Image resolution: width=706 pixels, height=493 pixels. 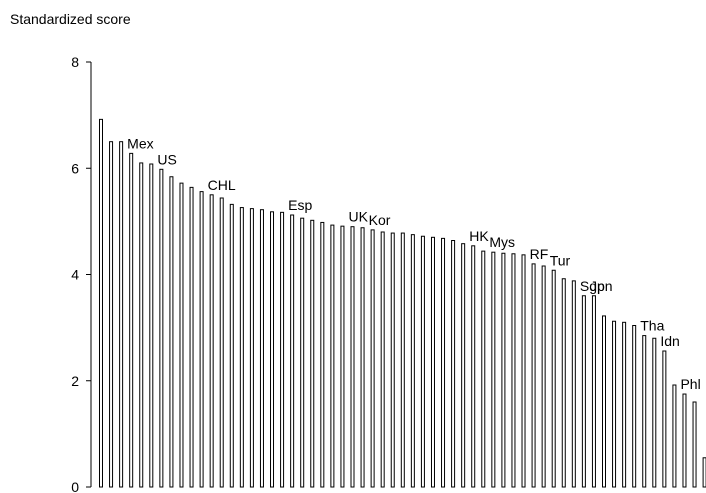 I want to click on y-tick-label: 4, so click(x=75, y=275).